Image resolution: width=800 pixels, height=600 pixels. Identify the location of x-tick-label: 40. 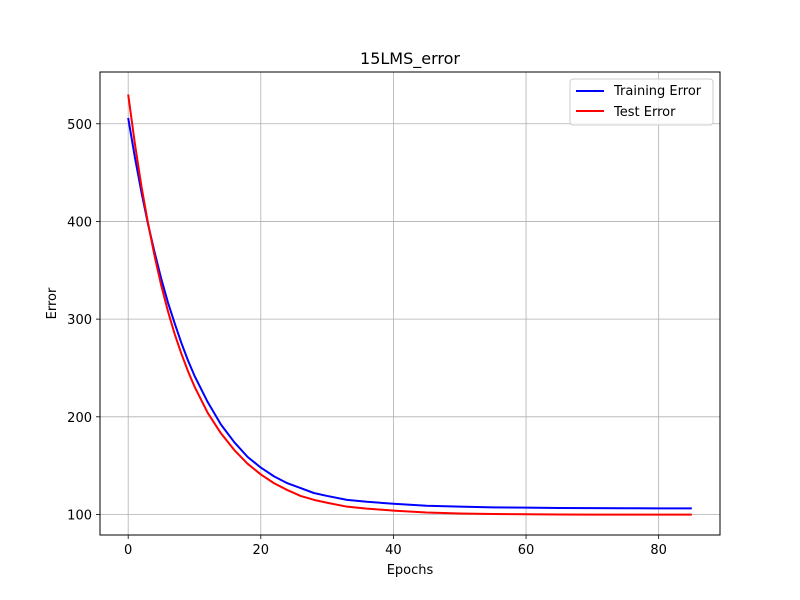
(393, 550).